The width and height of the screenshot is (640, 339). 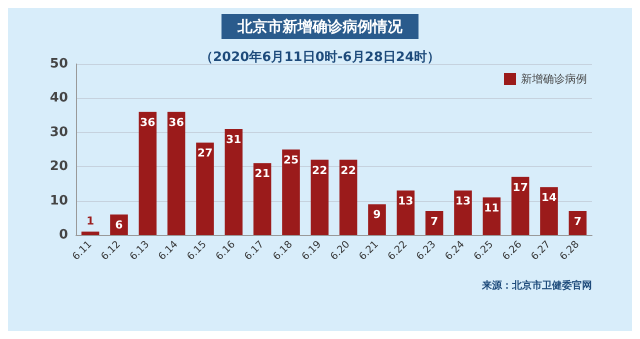 I want to click on y-tick-label: 30, so click(x=59, y=132).